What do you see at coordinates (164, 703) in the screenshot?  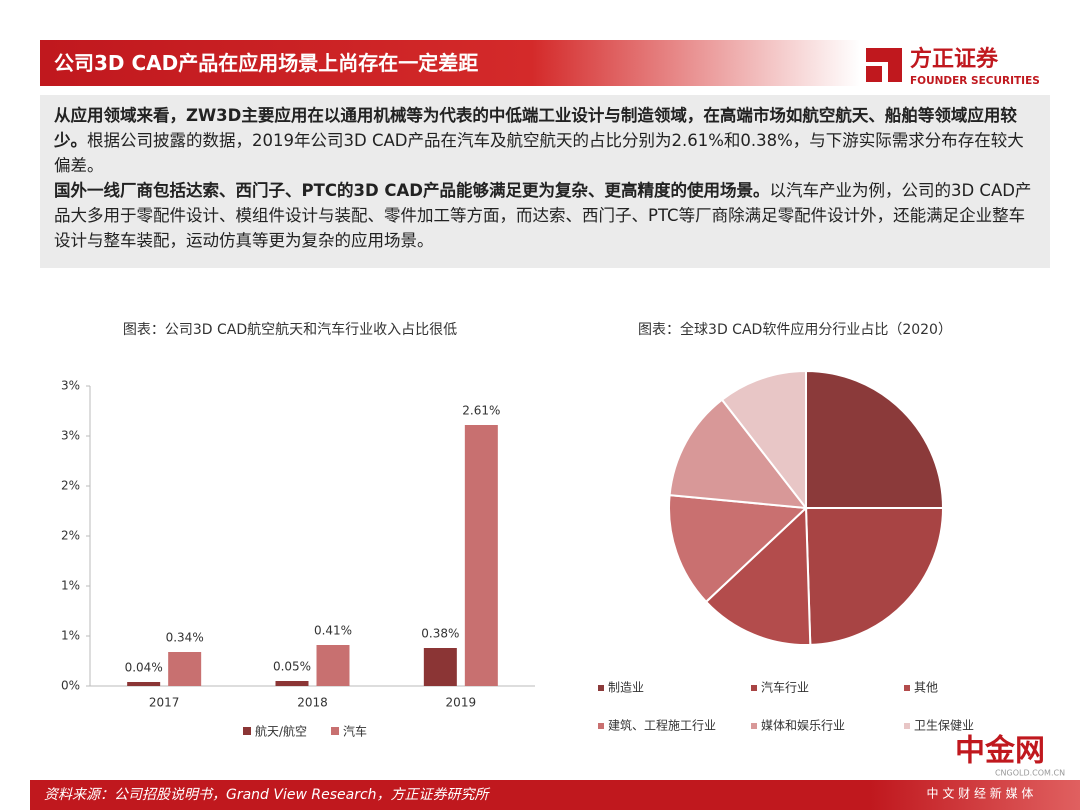 I see `x-tick-label: 2017` at bounding box center [164, 703].